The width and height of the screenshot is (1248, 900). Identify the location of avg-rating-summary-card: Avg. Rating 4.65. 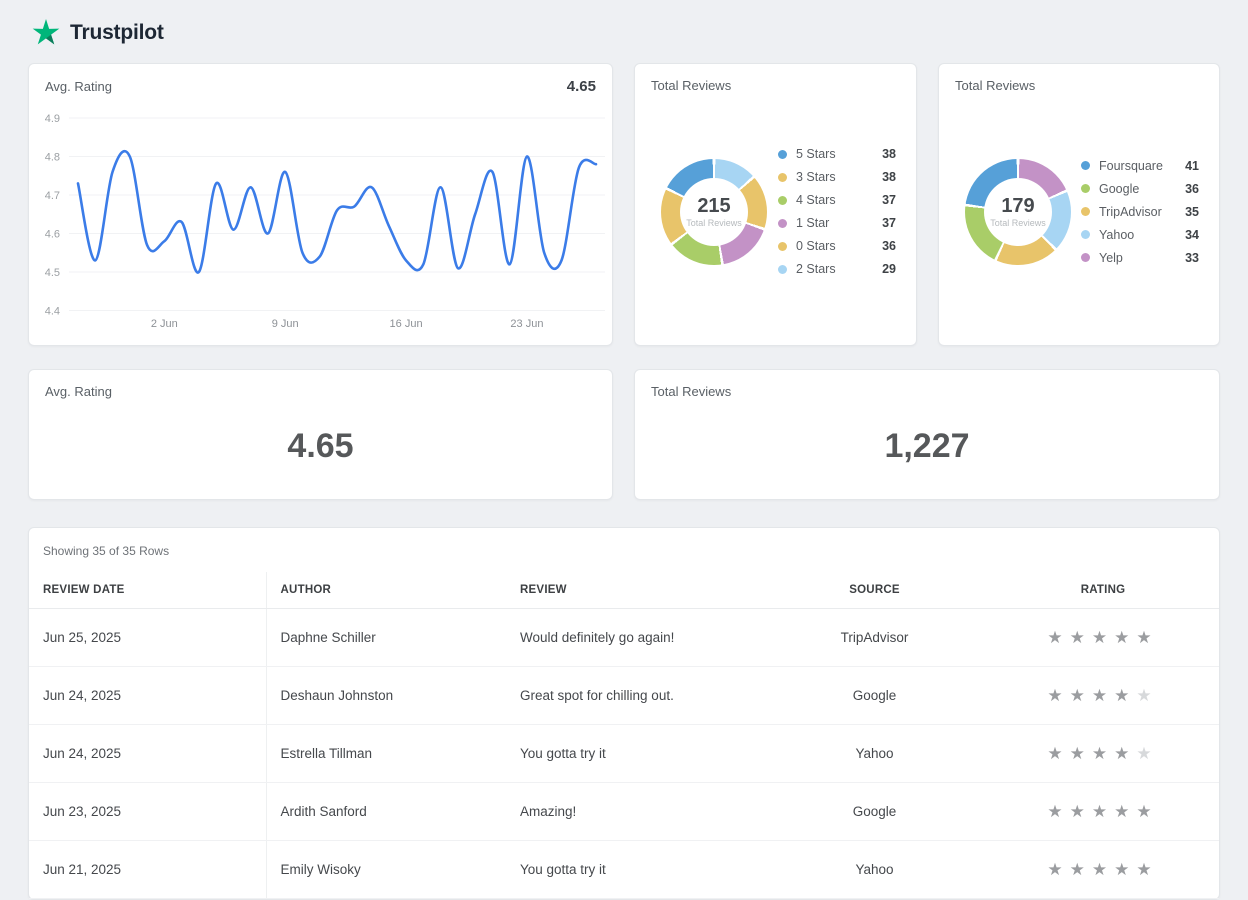
(320, 434).